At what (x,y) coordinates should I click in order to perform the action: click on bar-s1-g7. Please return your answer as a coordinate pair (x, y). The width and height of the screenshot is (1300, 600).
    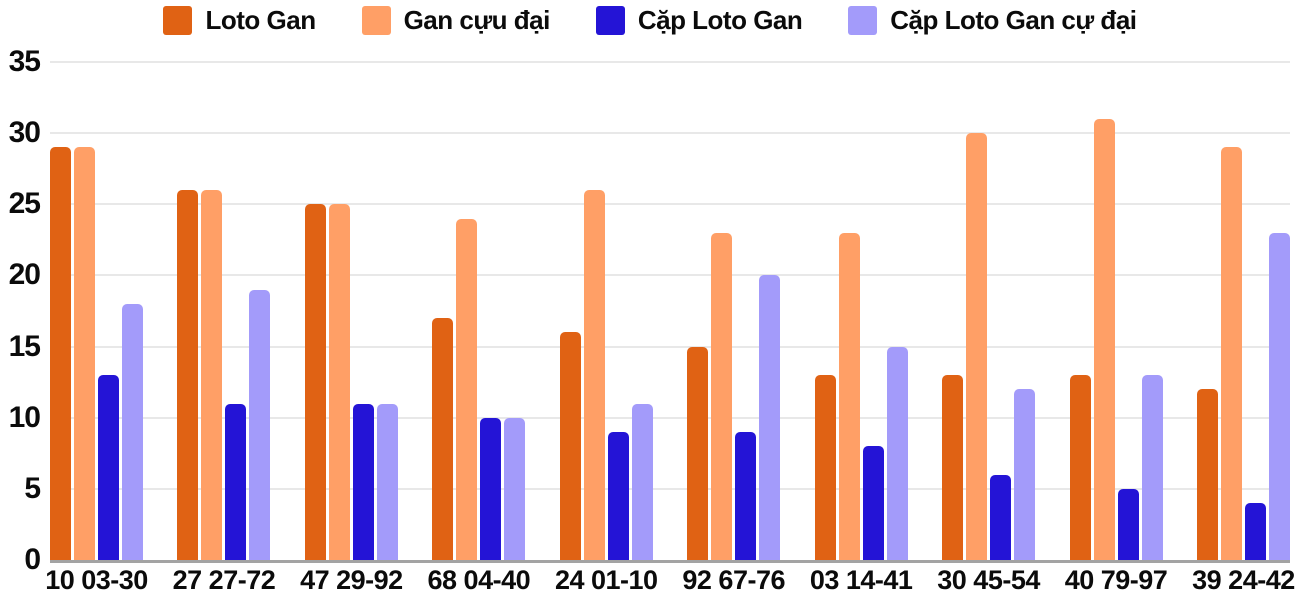
    Looking at the image, I should click on (977, 346).